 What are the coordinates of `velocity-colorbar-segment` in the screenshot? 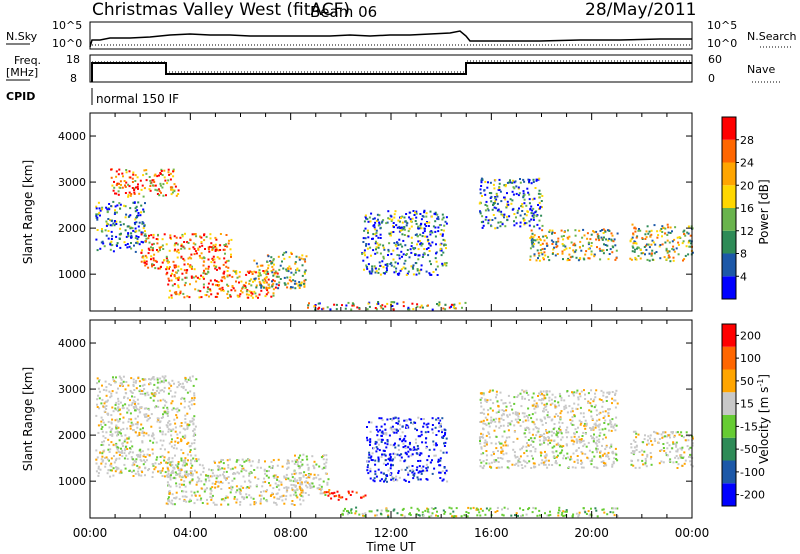 It's located at (729, 449).